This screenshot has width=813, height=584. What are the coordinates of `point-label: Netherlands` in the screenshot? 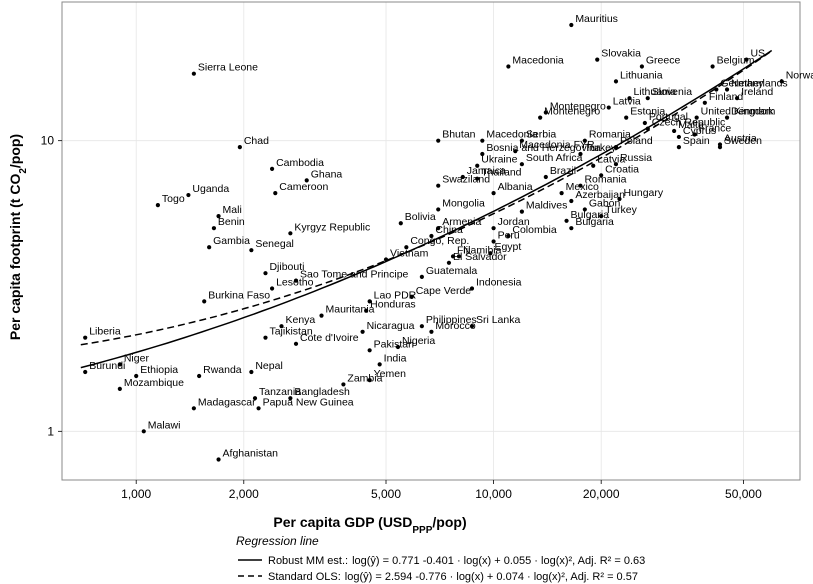 It's located at (759, 83).